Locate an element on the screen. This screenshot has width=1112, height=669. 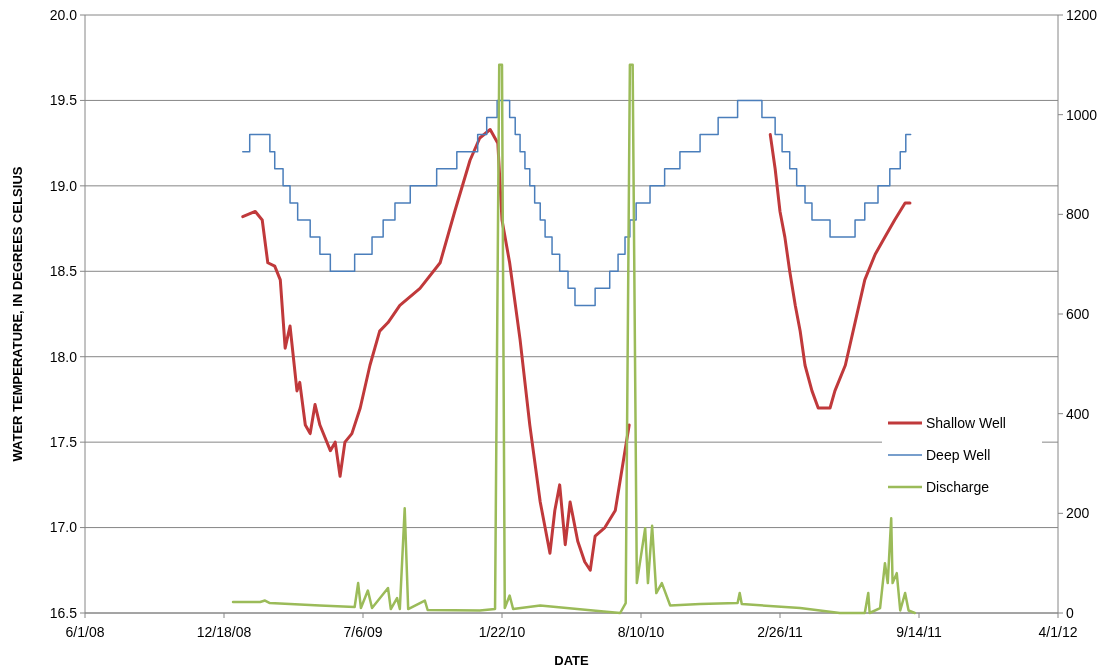
y2-tick-label: 400 is located at coordinates (1078, 413).